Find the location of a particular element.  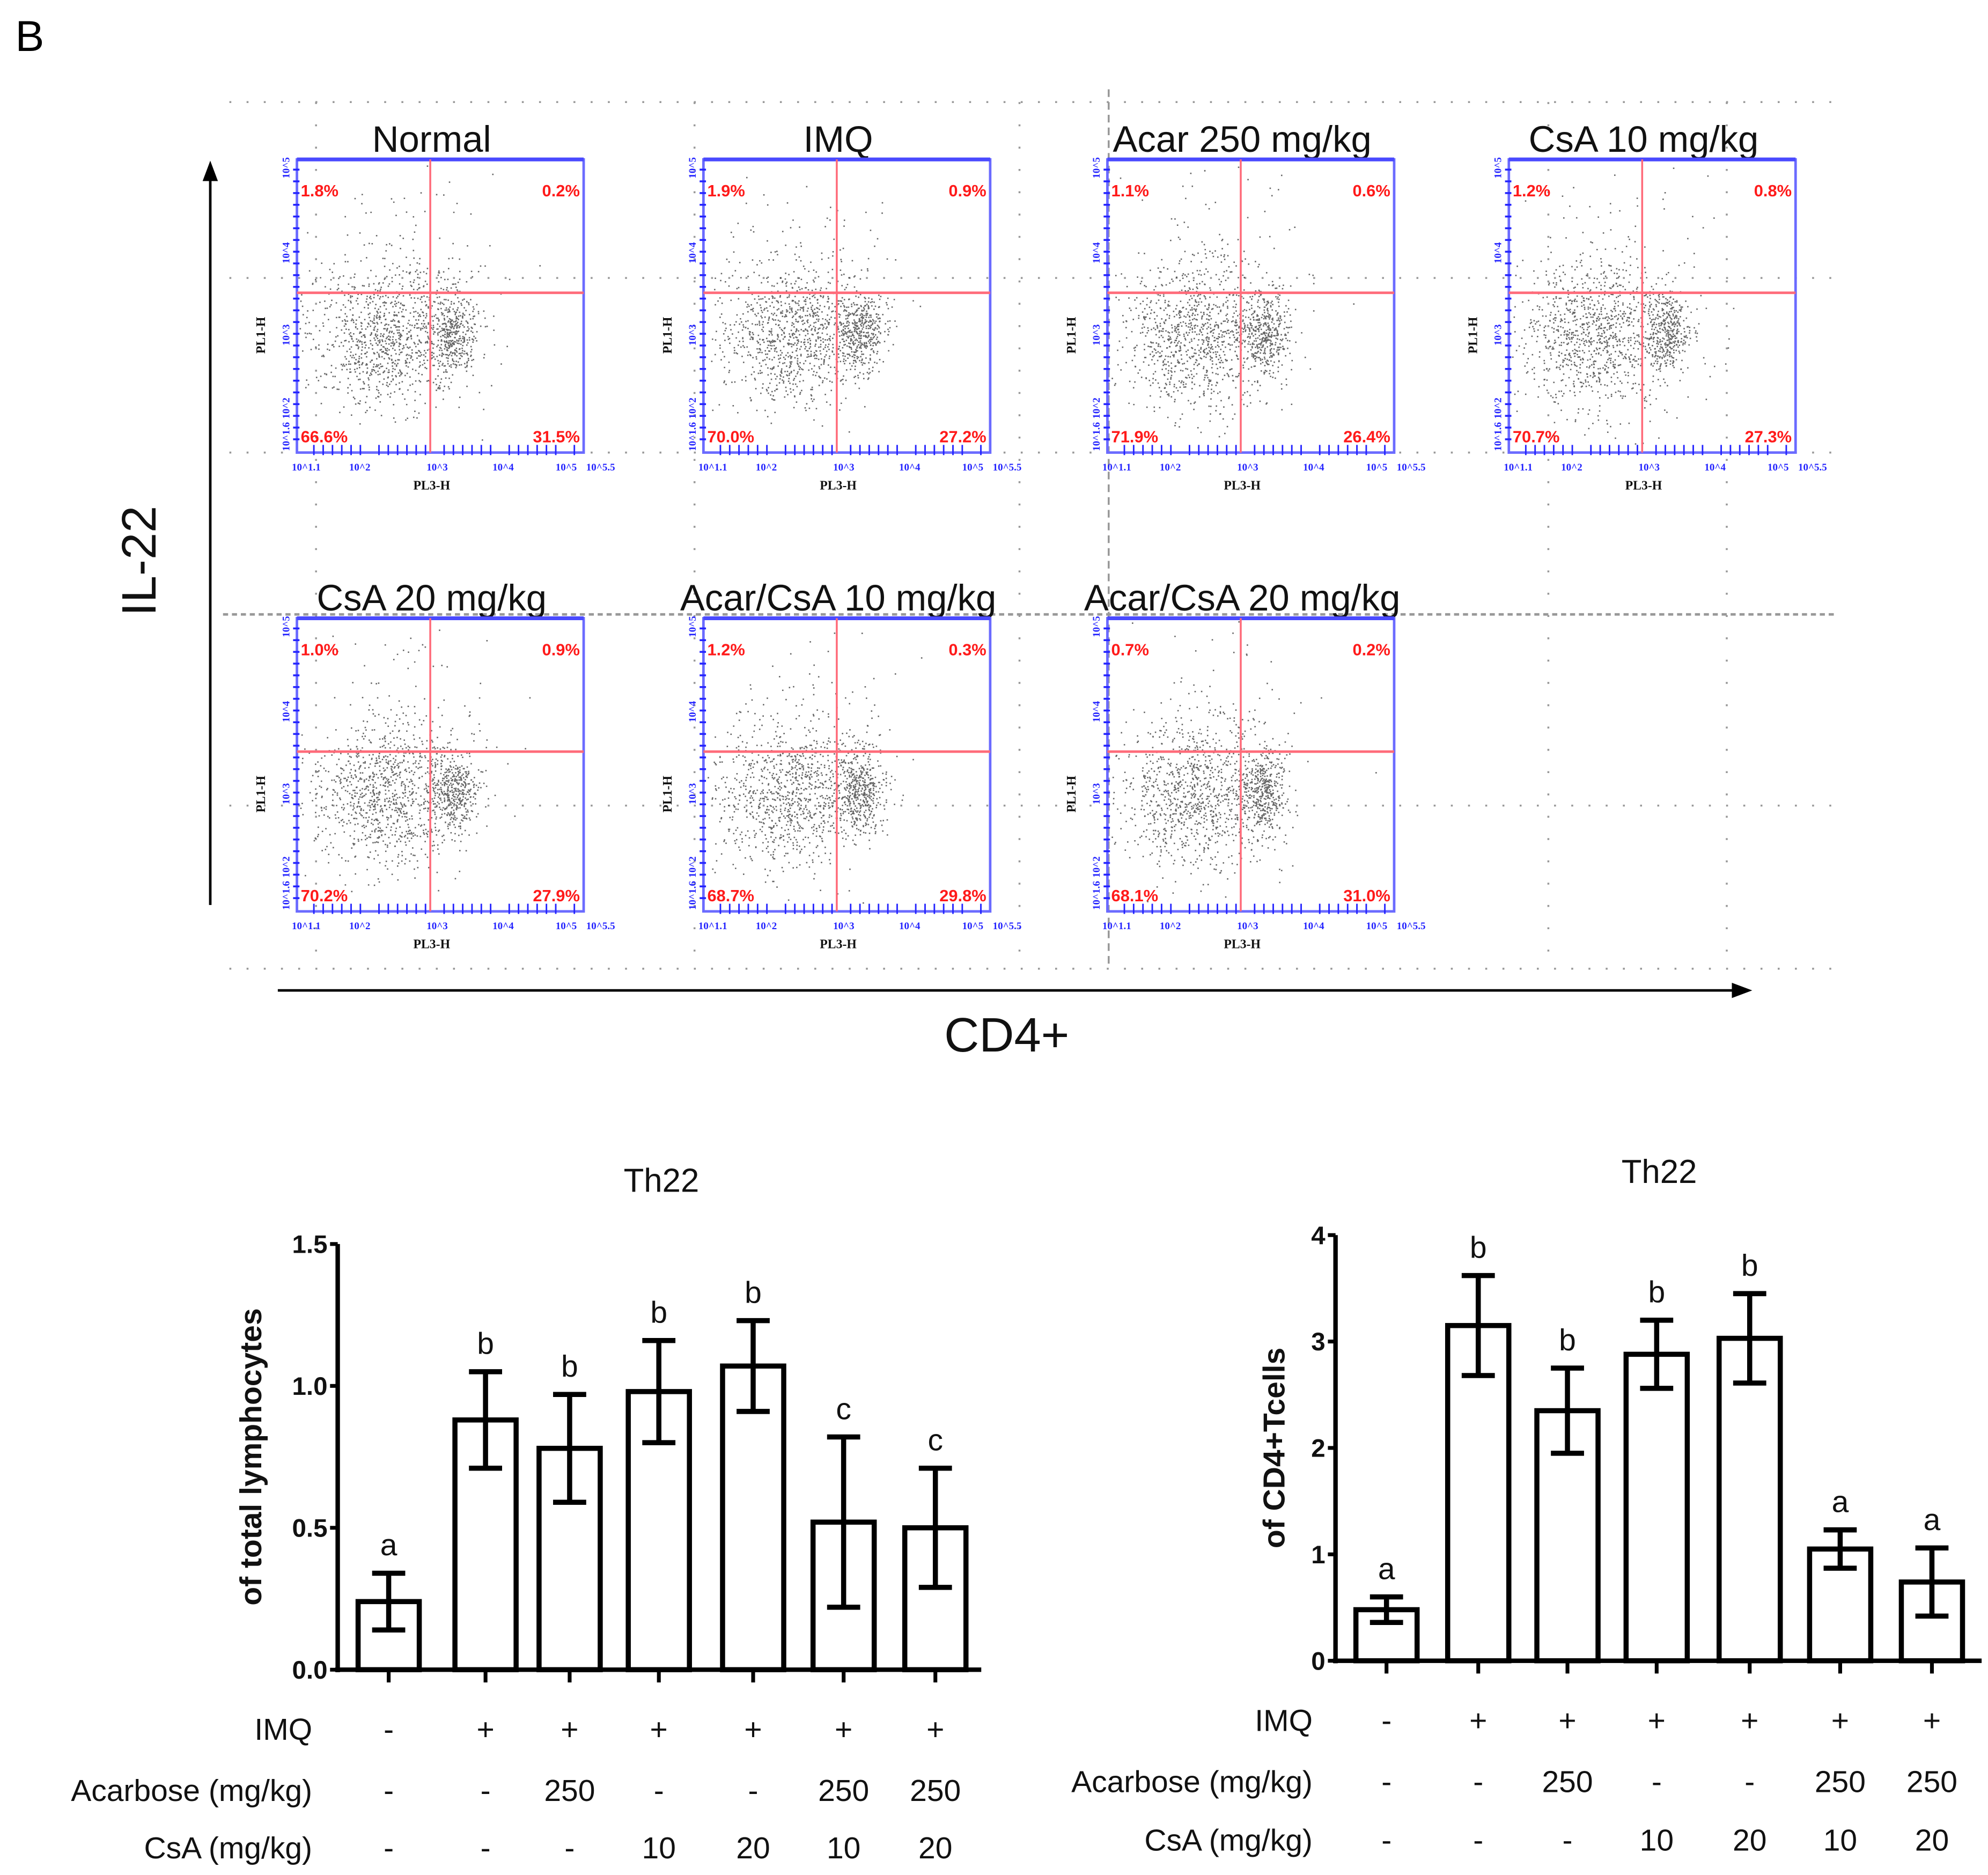

y-tick-label: 0 is located at coordinates (1318, 1661).